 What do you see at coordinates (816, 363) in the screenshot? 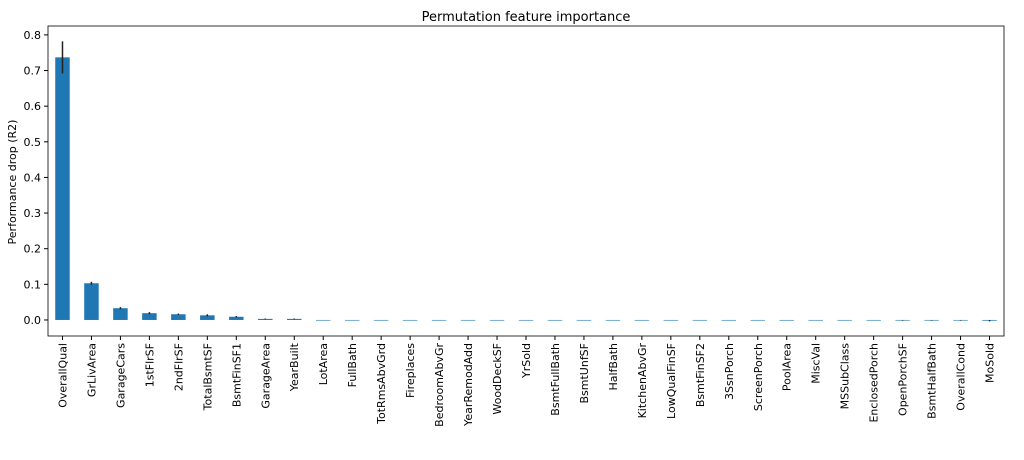
I see `x-tick-label: MiscVal` at bounding box center [816, 363].